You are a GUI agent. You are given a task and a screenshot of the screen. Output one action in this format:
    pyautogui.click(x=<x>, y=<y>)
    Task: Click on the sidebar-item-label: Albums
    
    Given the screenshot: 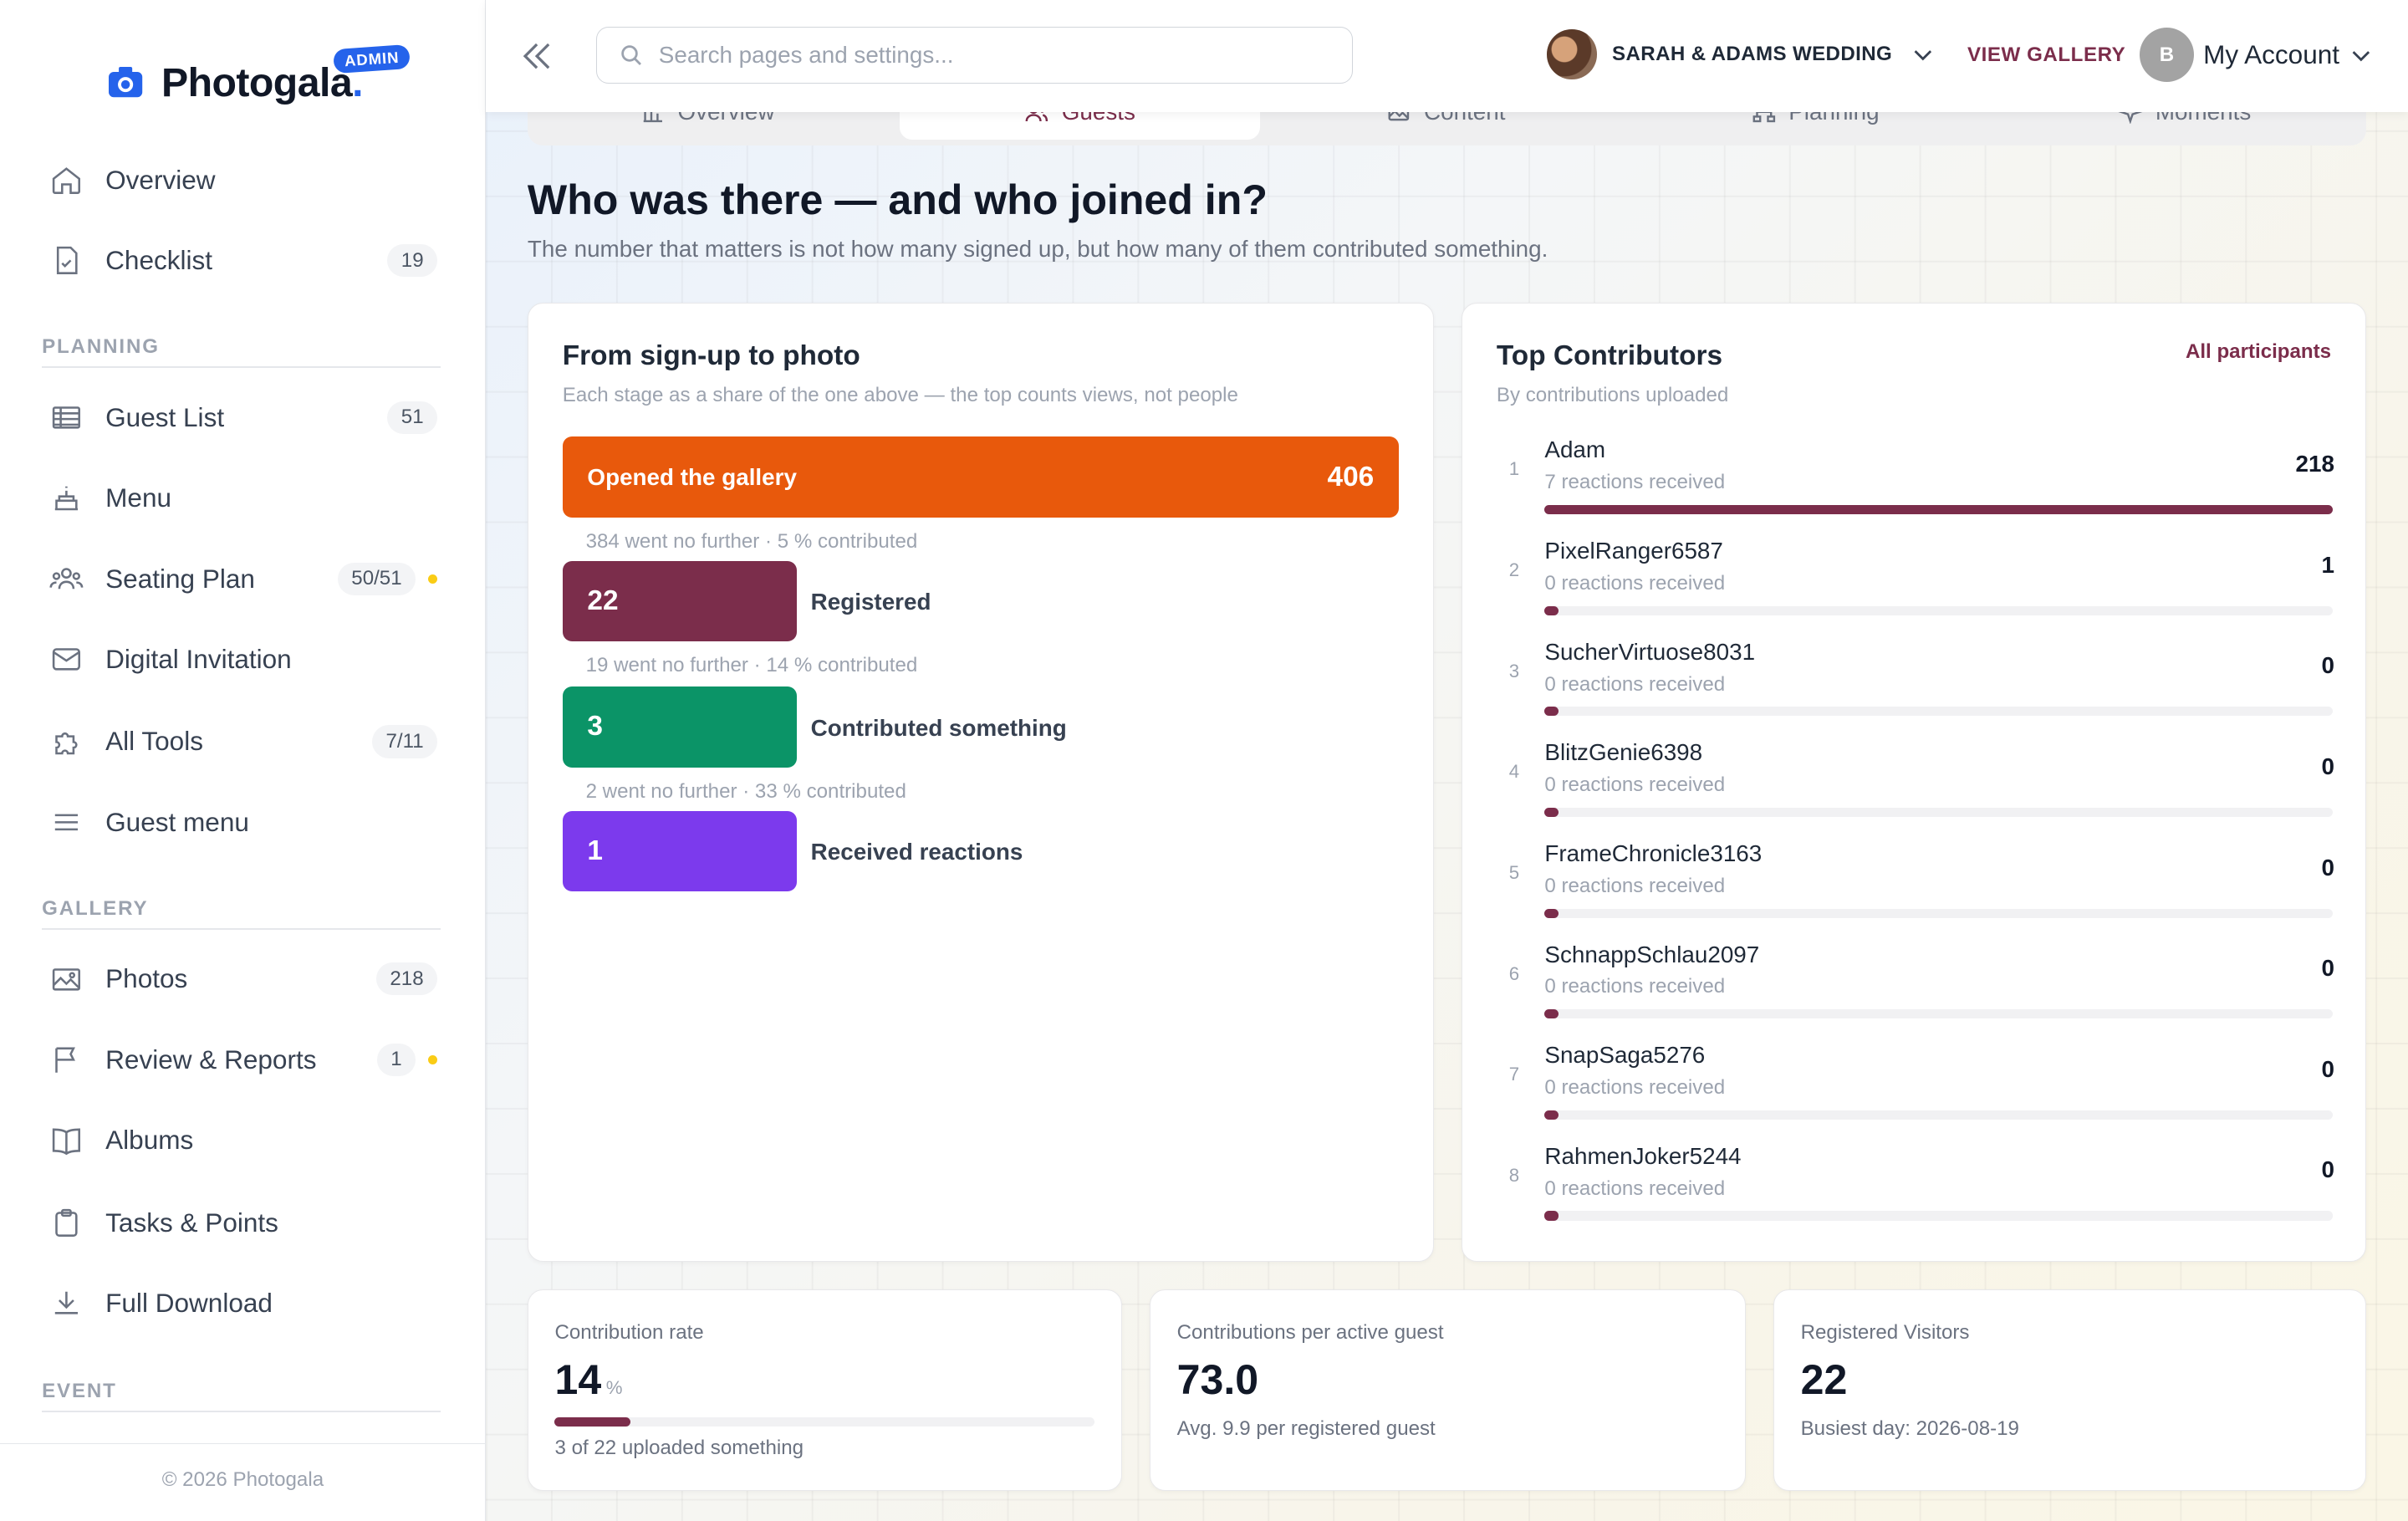 What is the action you would take?
    pyautogui.click(x=150, y=1140)
    